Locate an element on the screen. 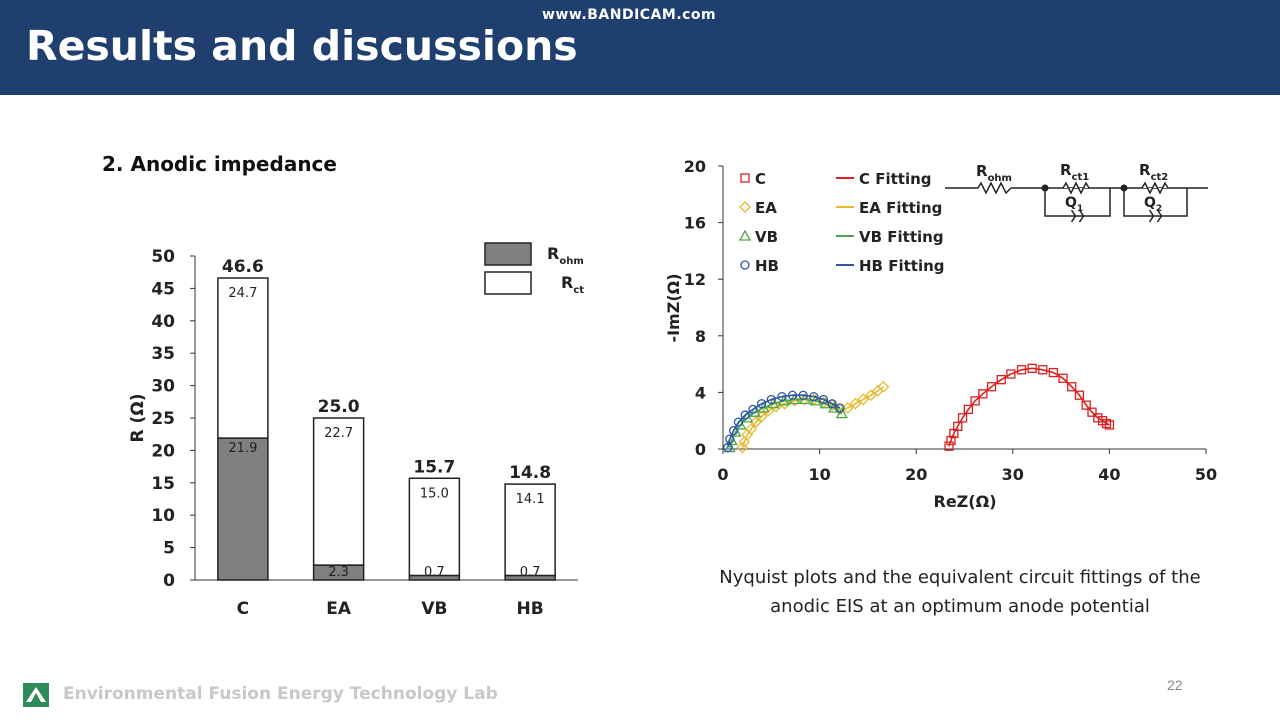 This screenshot has height=720, width=1280. circuit-parallel-branch is located at coordinates (1155, 202).